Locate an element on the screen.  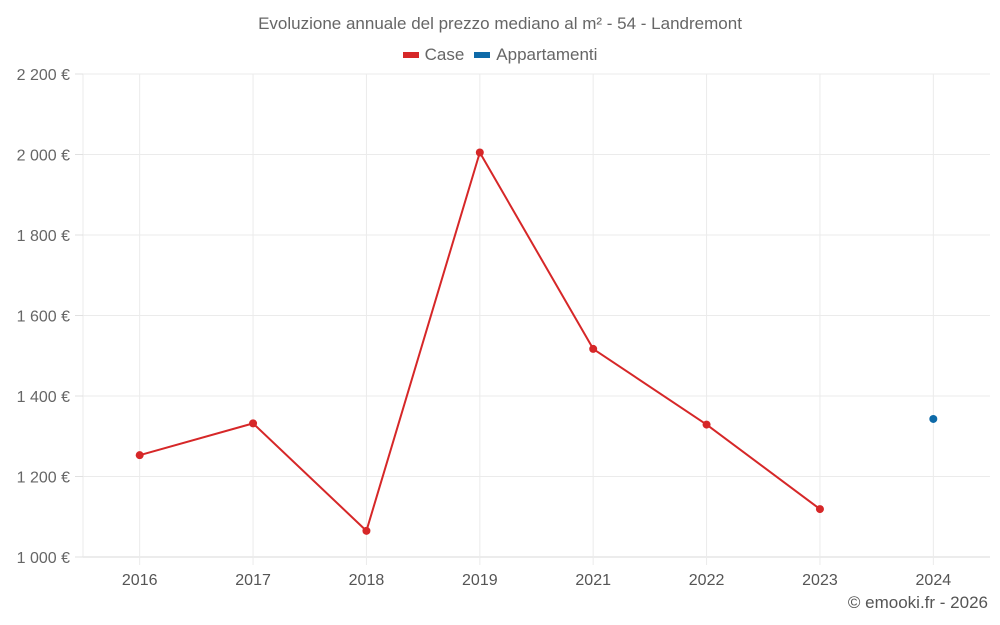
legend-item-case: Case is located at coordinates (433, 55).